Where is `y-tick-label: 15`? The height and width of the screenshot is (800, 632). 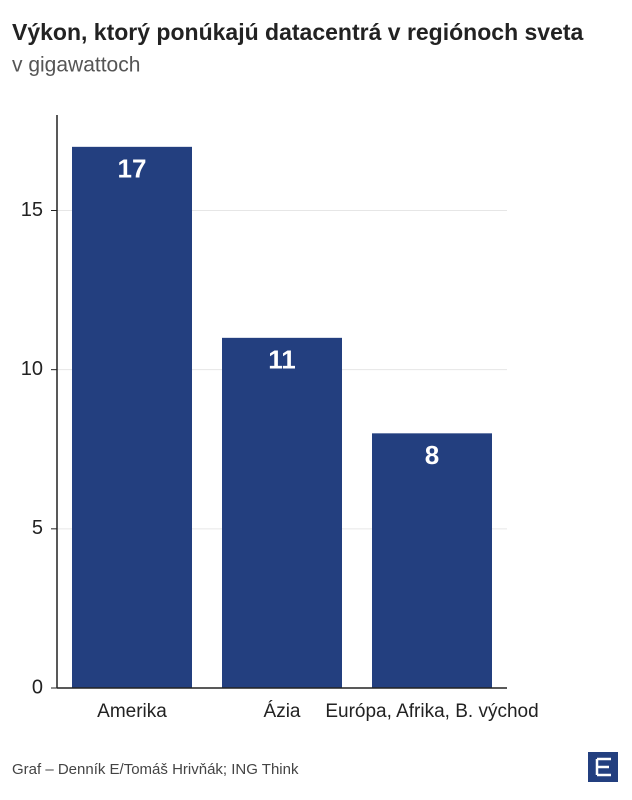 y-tick-label: 15 is located at coordinates (32, 210).